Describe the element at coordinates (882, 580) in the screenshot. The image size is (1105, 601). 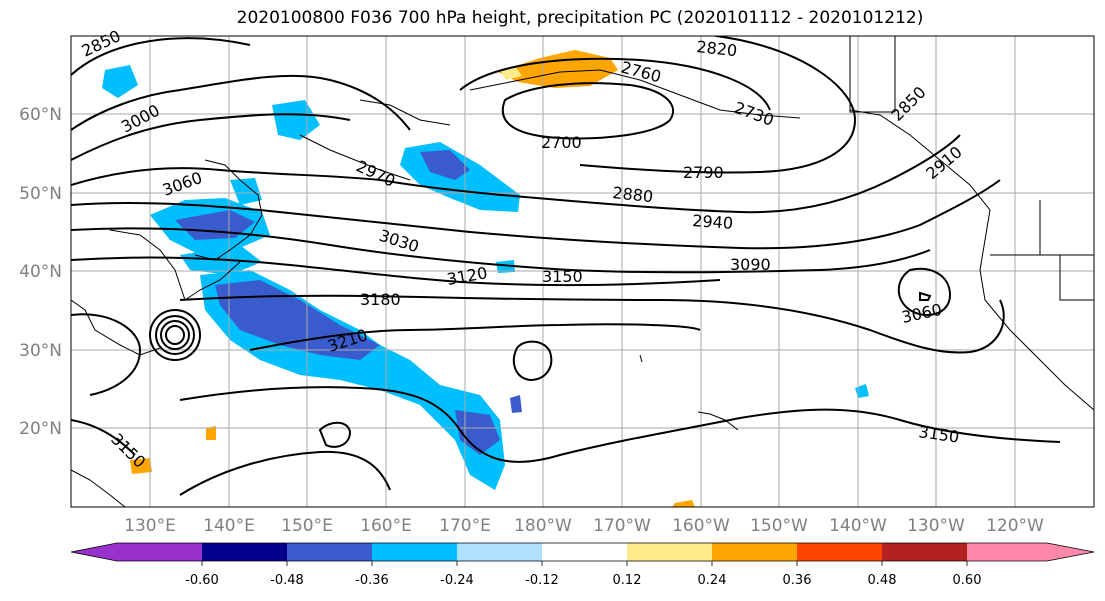
I see `colorbar-tick-label: 0.48` at that location.